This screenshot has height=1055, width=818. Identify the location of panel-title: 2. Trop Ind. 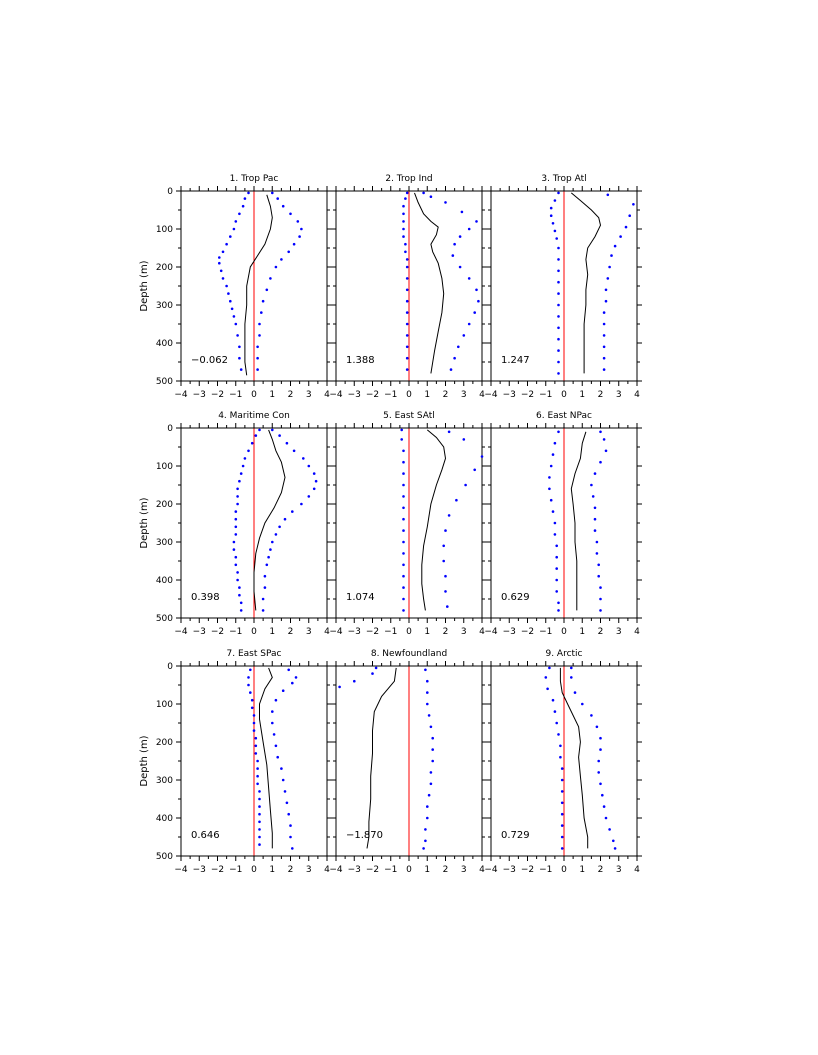
(408, 179).